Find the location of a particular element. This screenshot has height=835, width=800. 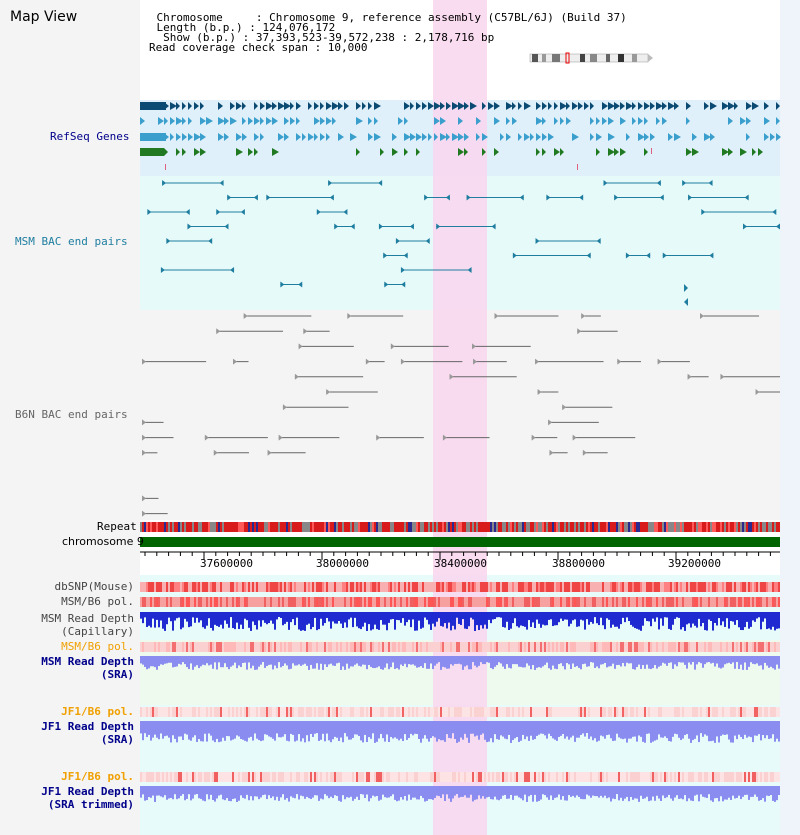

right-scroll-strip is located at coordinates (790, 417).